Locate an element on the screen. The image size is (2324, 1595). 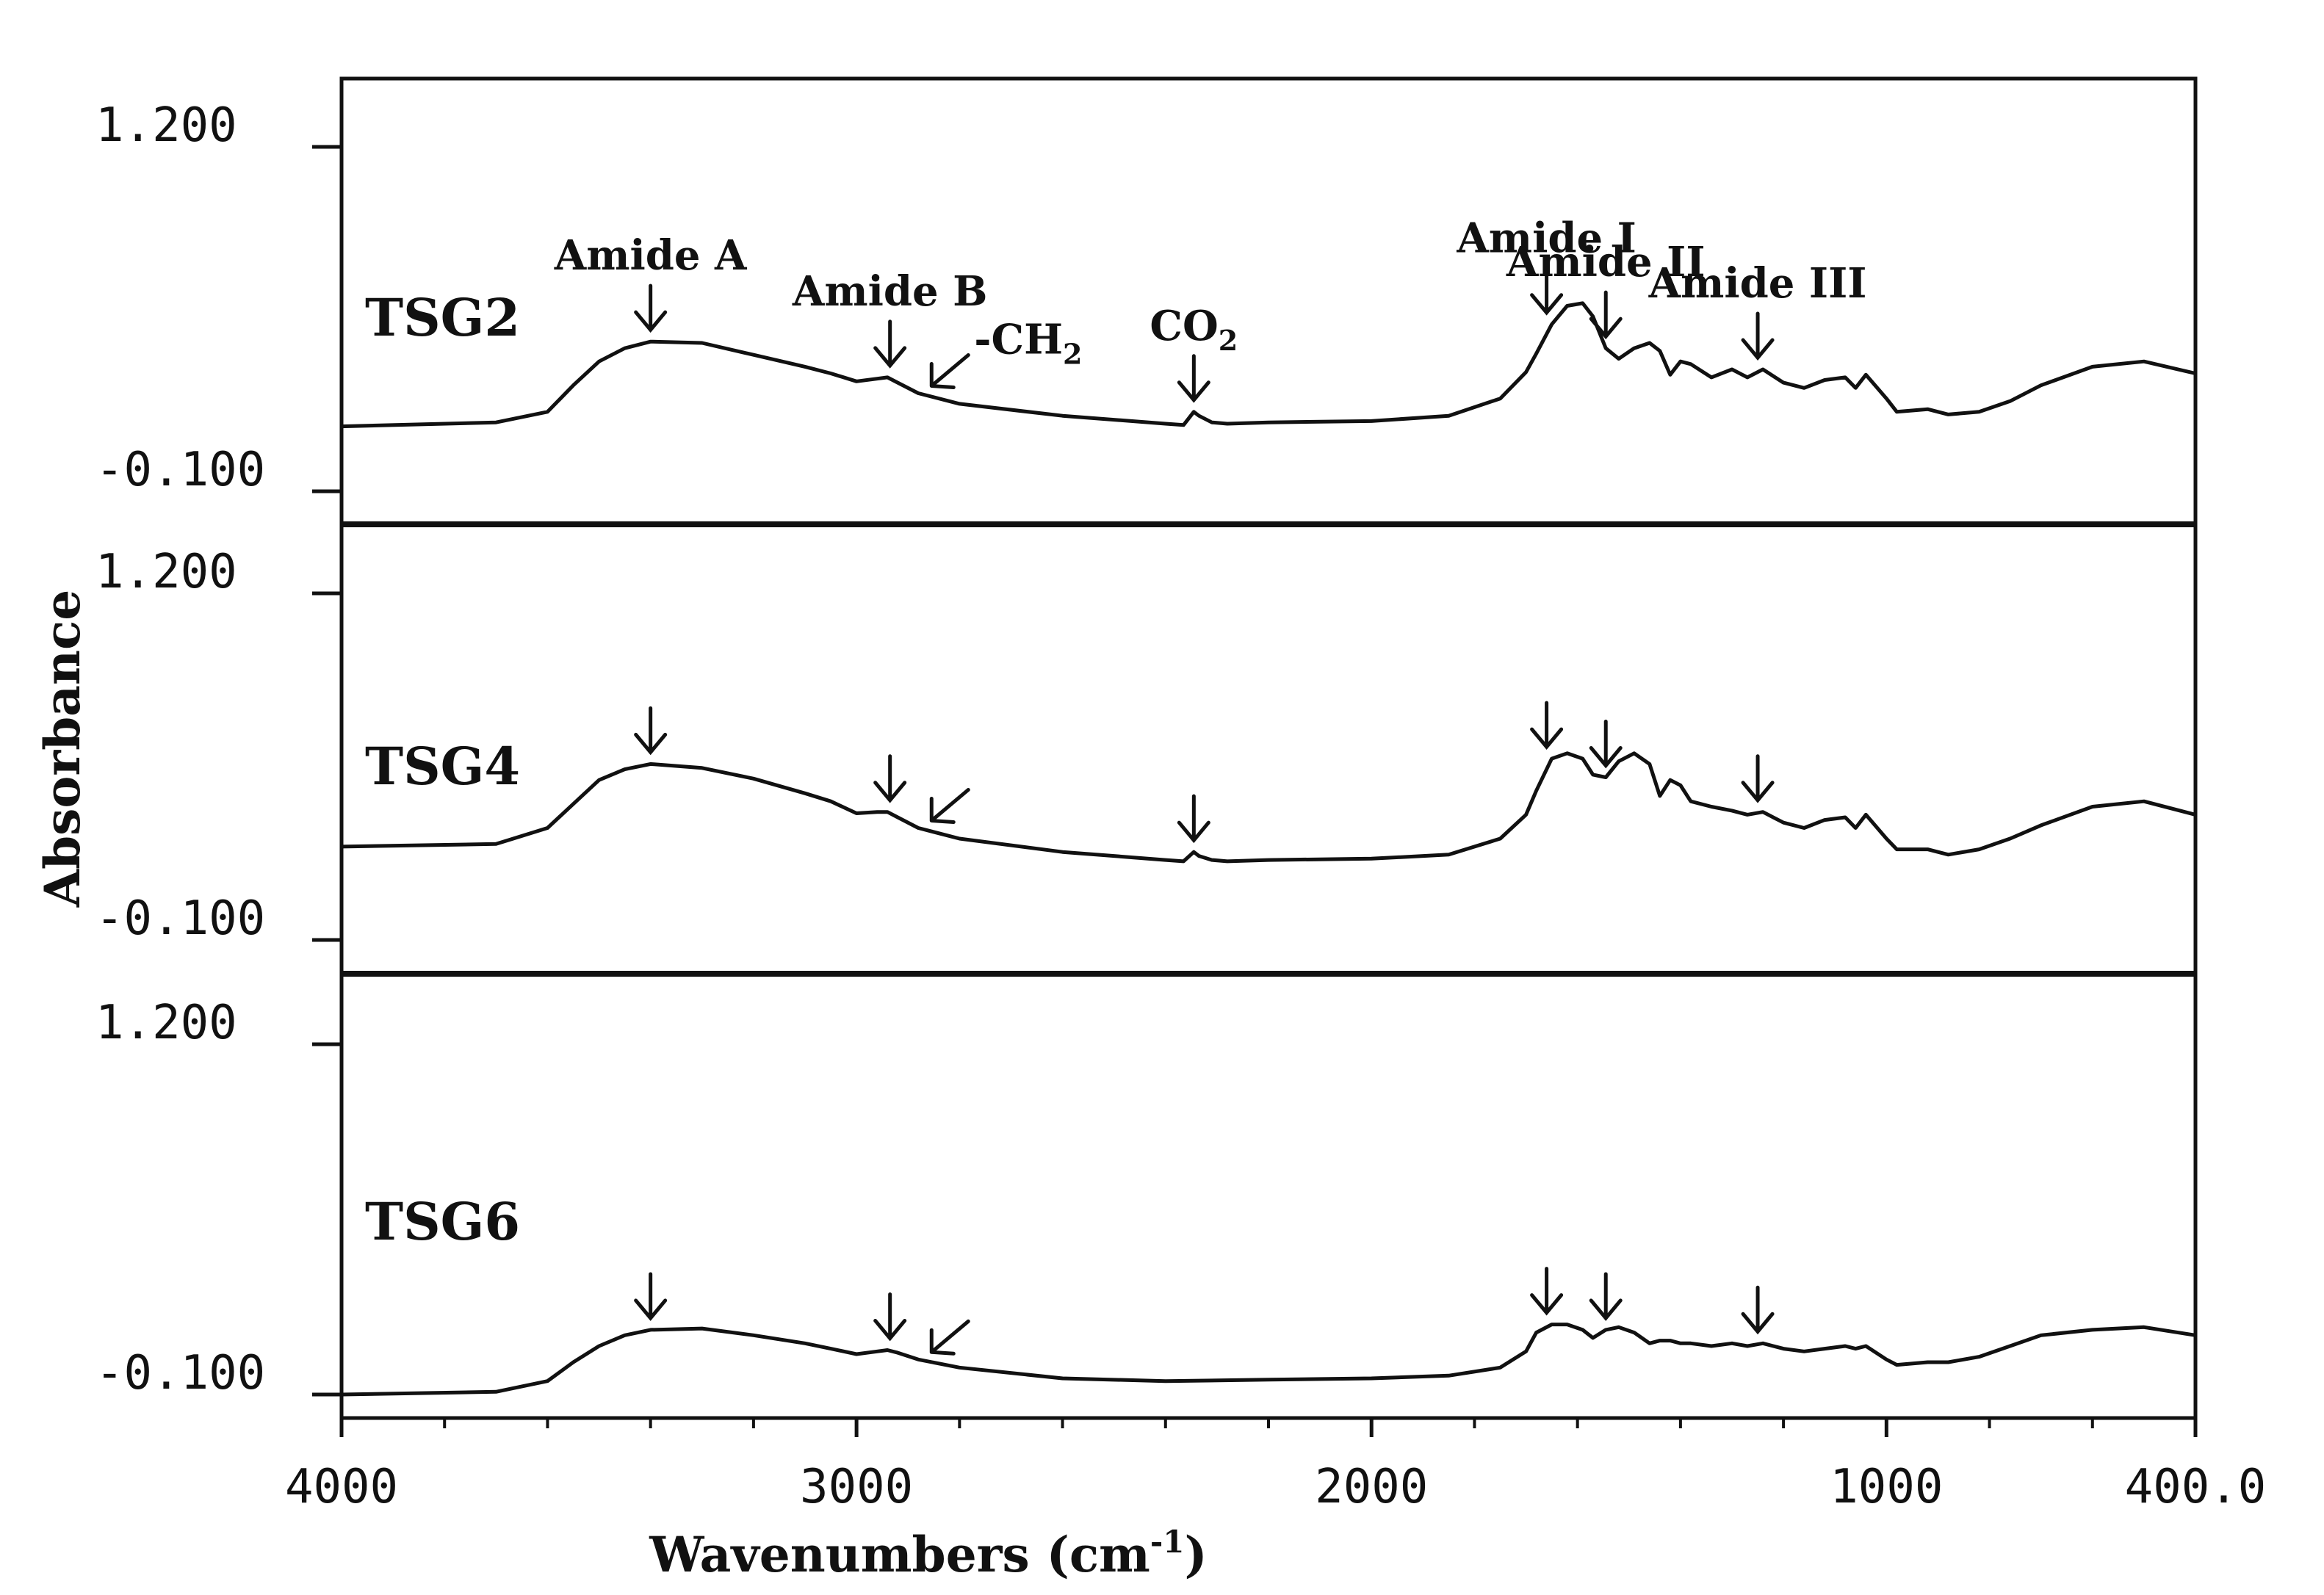
annotation-label: Amide A is located at coordinates (651, 255).